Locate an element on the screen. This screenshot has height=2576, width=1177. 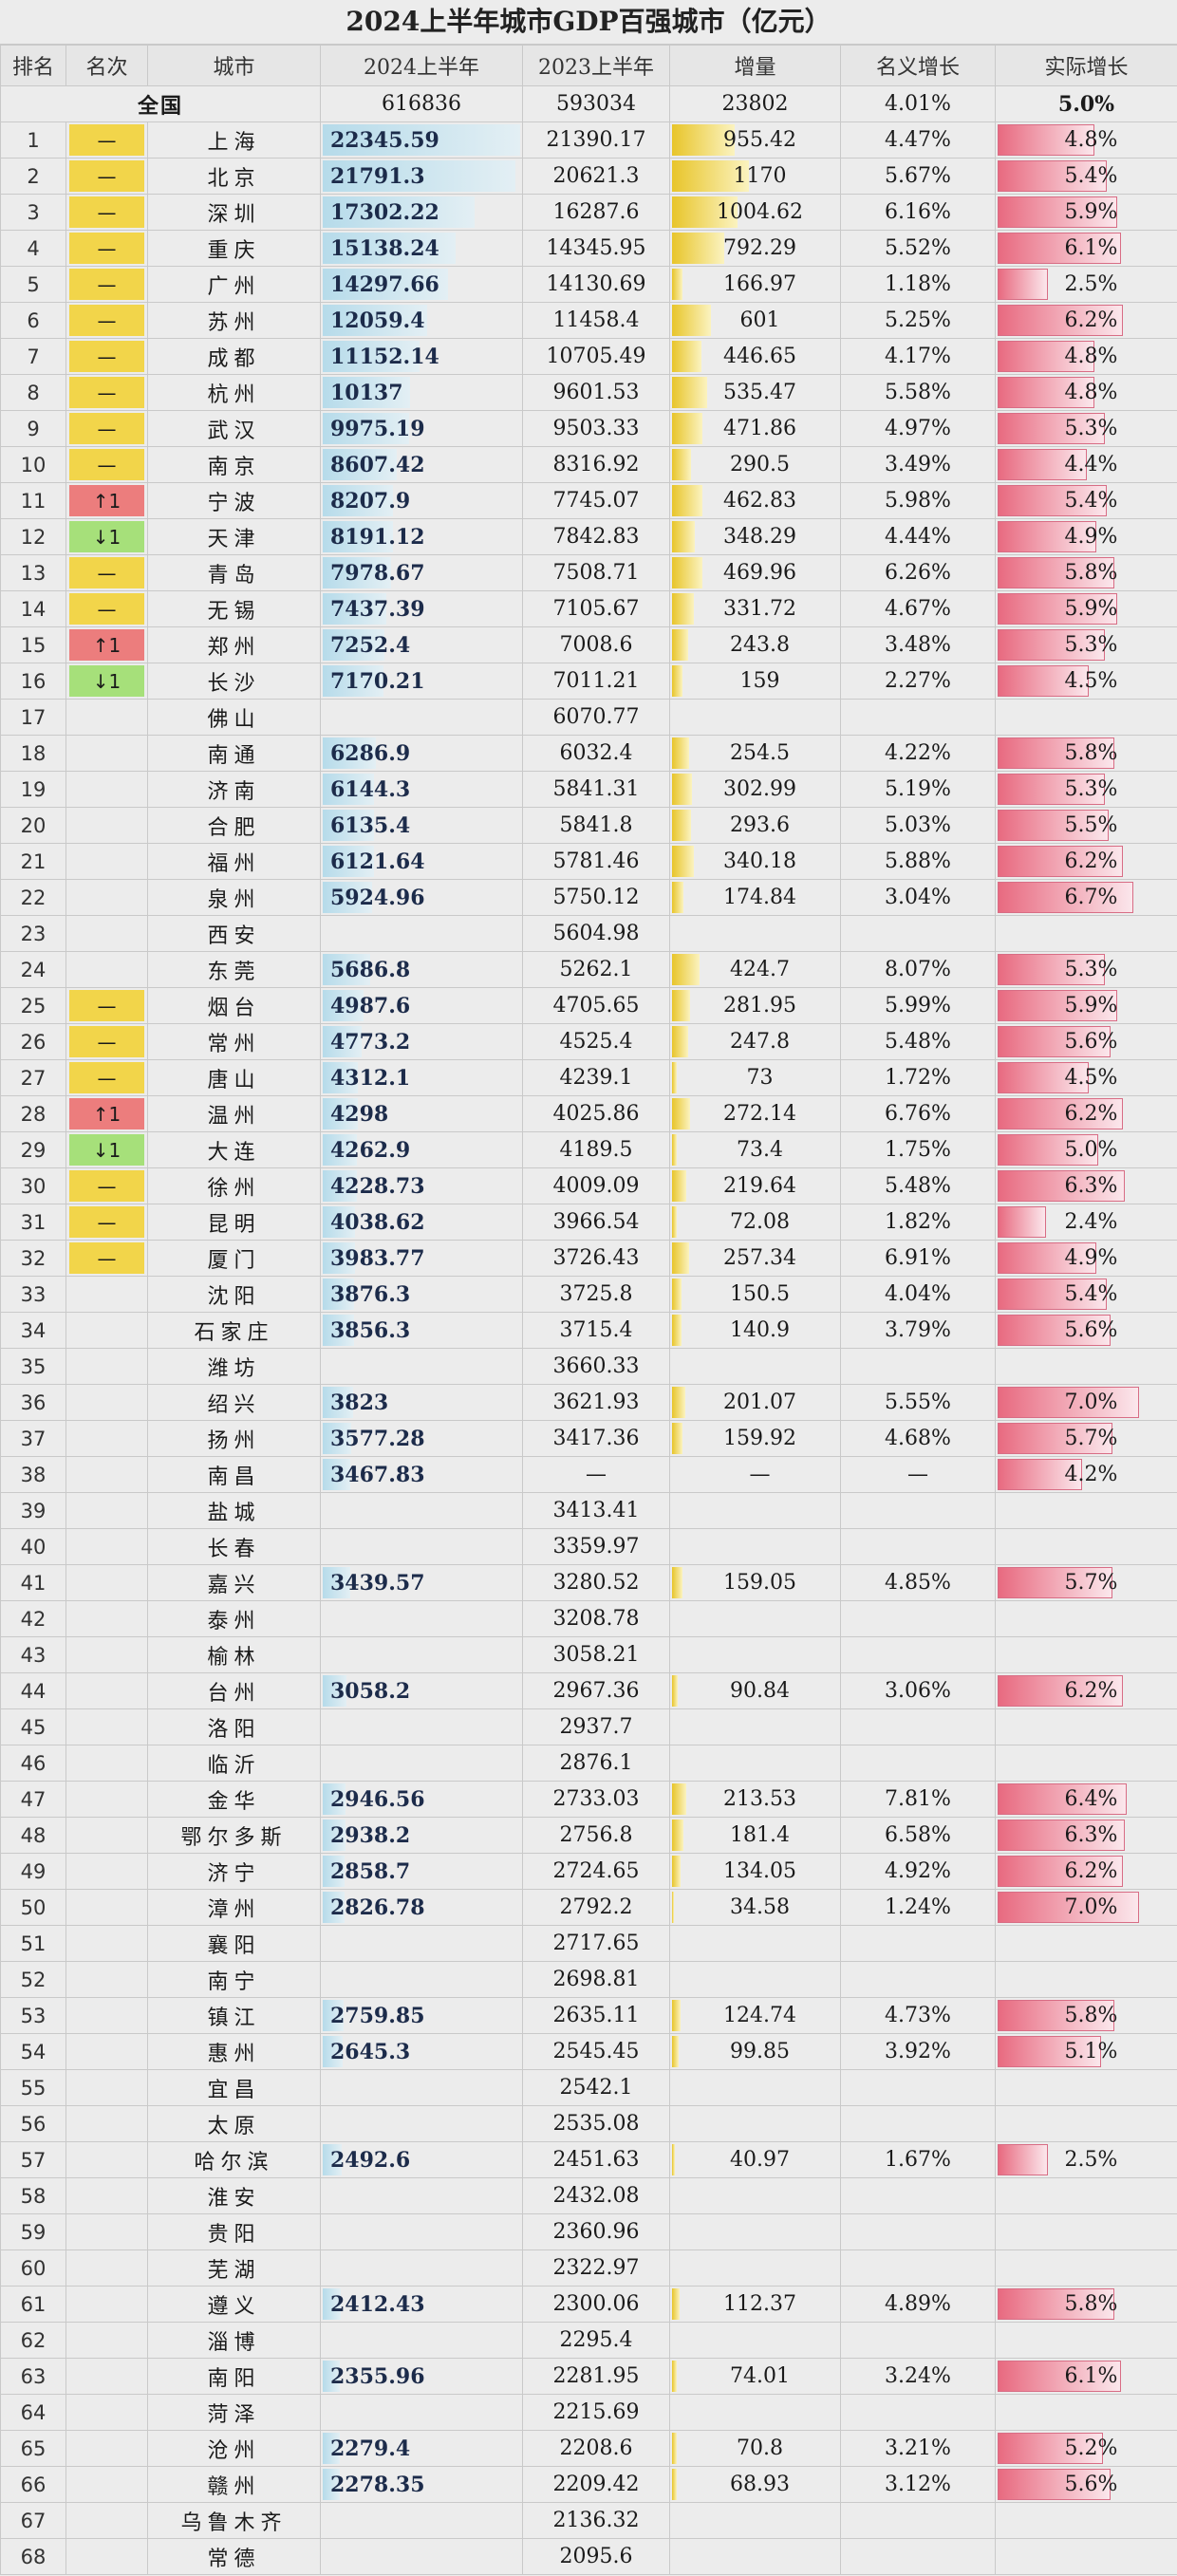
real-growth-cell: 2.5% is located at coordinates (1086, 284).